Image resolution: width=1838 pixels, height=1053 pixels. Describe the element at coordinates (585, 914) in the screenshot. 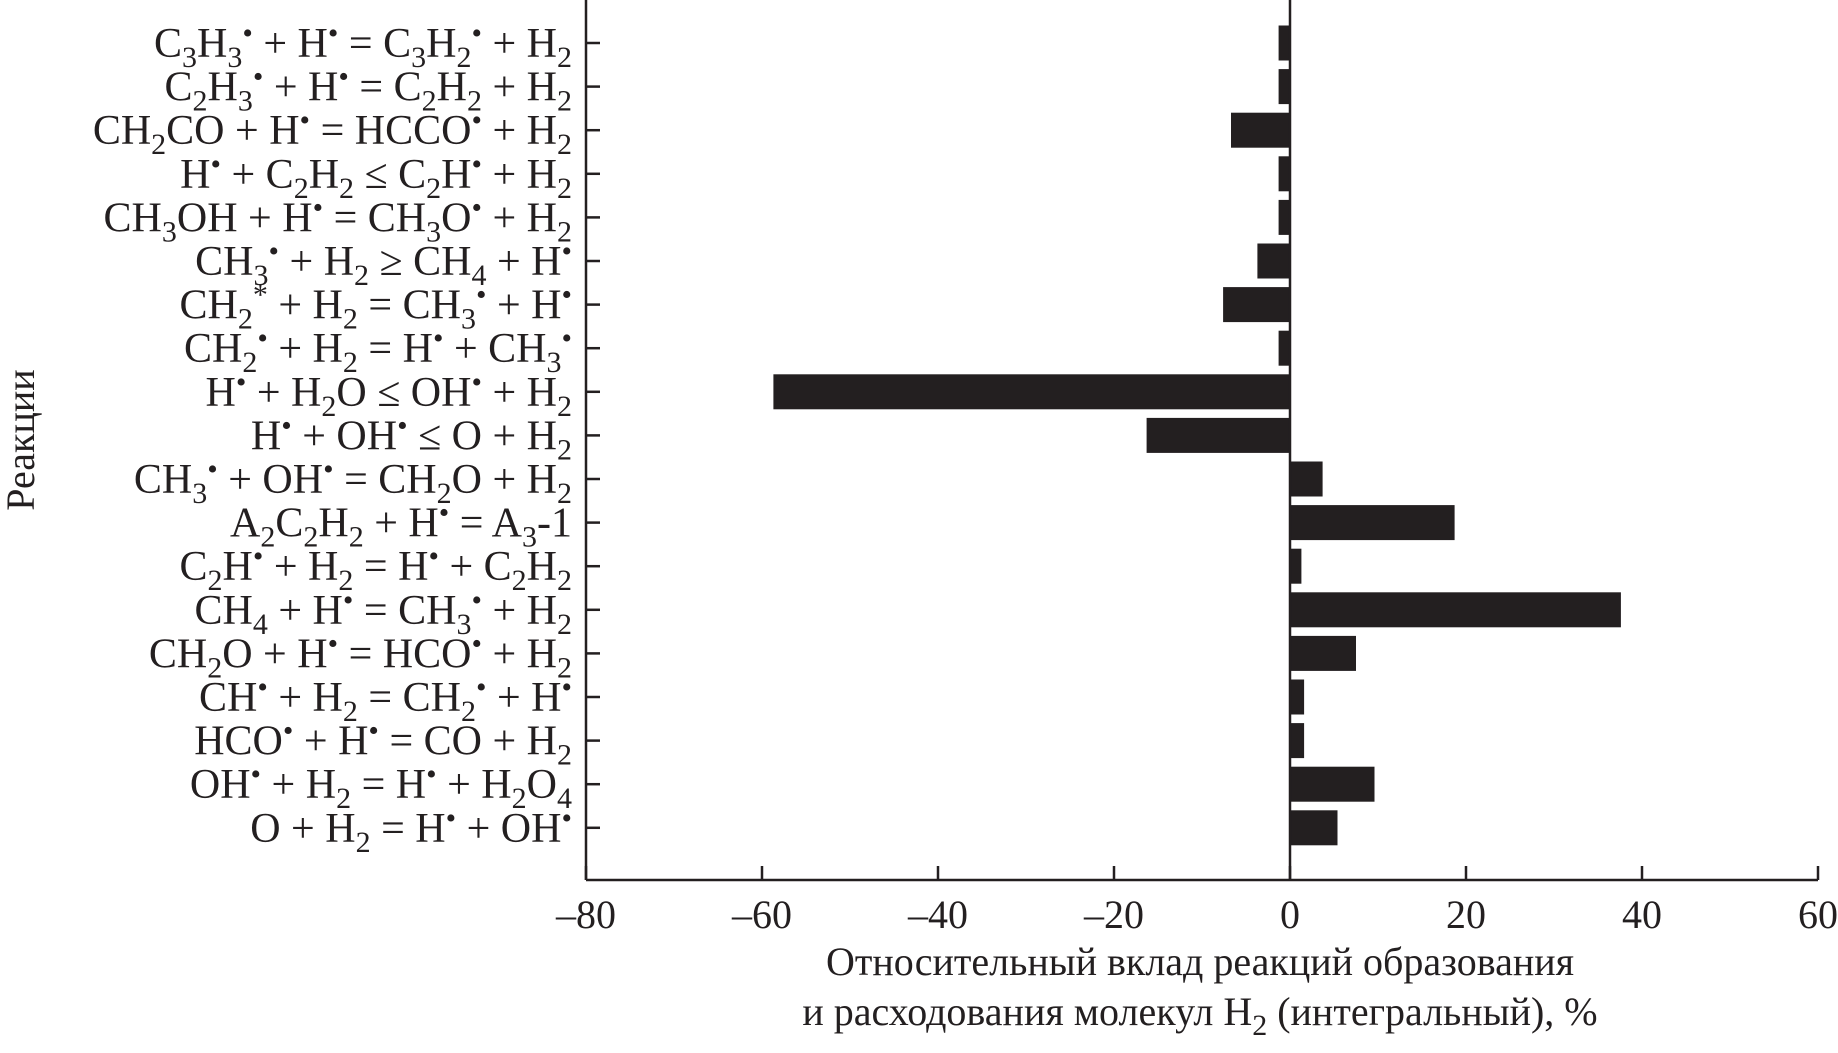

I see `x-tick-label: –80` at that location.